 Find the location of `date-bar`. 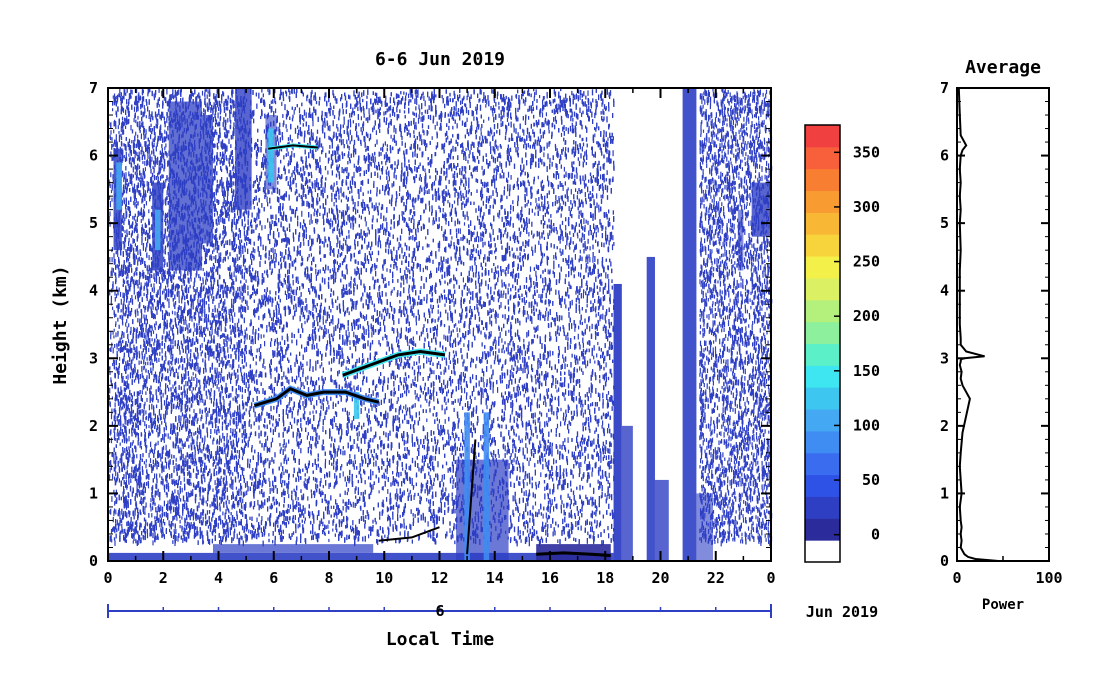

date-bar is located at coordinates (439, 611).